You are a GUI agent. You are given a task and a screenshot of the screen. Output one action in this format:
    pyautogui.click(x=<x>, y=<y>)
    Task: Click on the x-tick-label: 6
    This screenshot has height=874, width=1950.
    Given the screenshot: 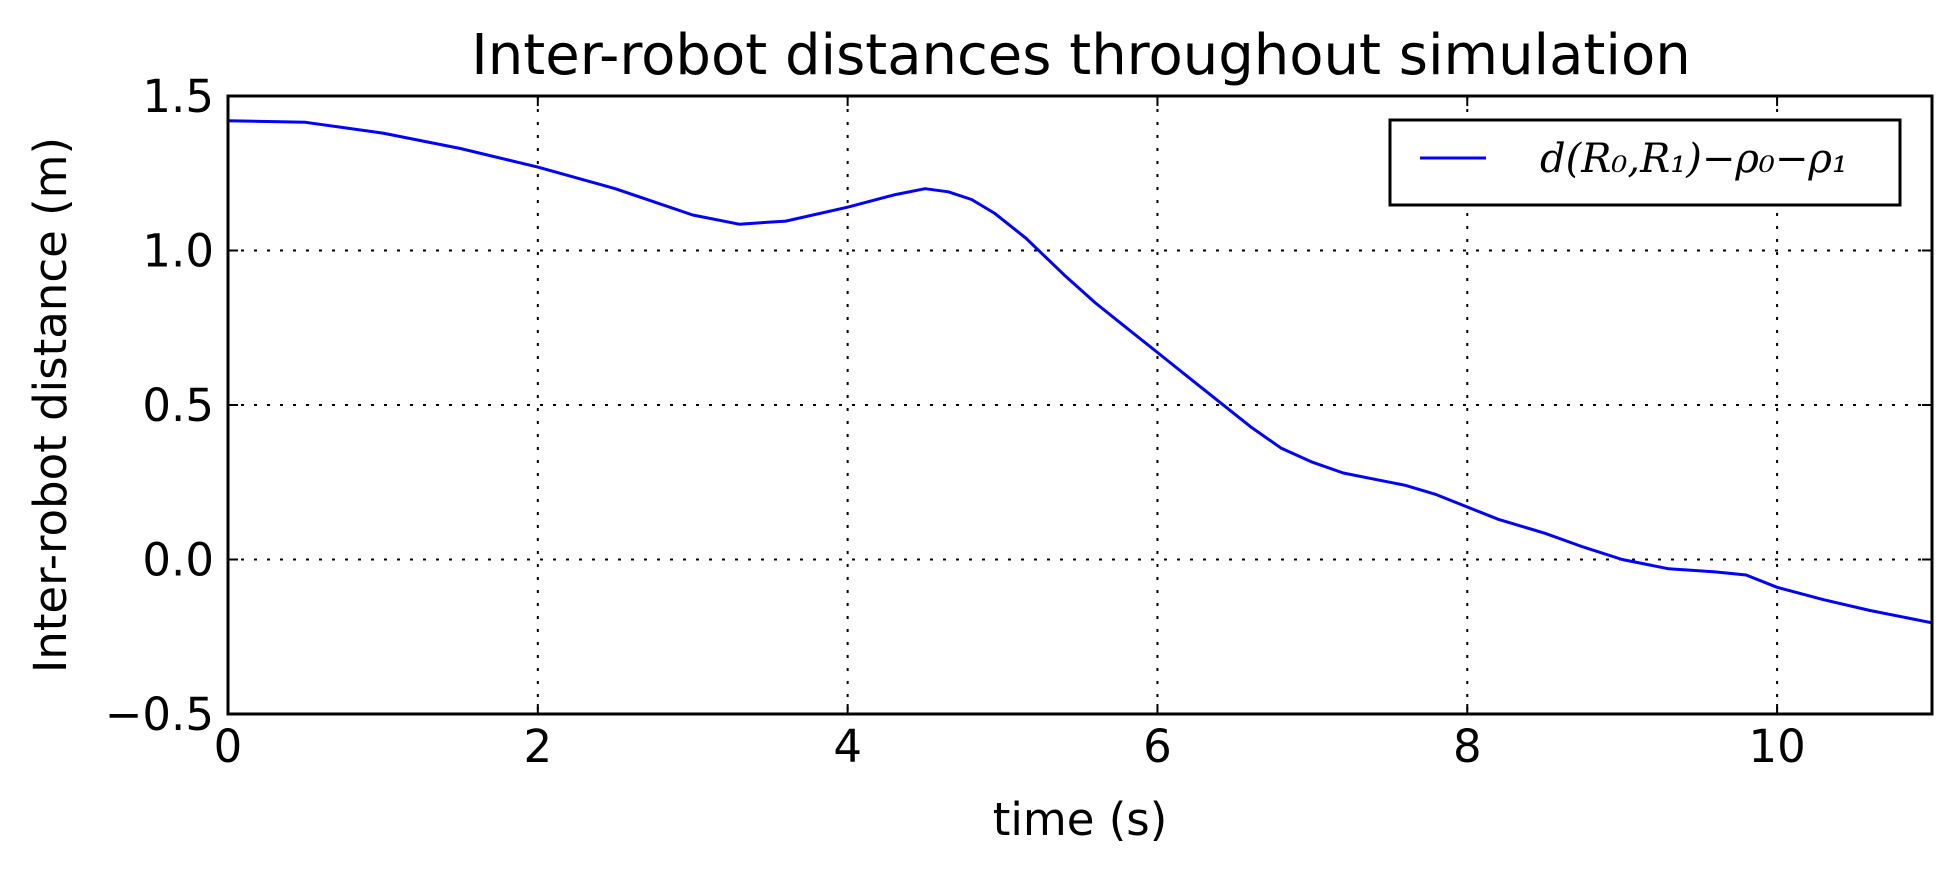 What is the action you would take?
    pyautogui.click(x=1157, y=746)
    